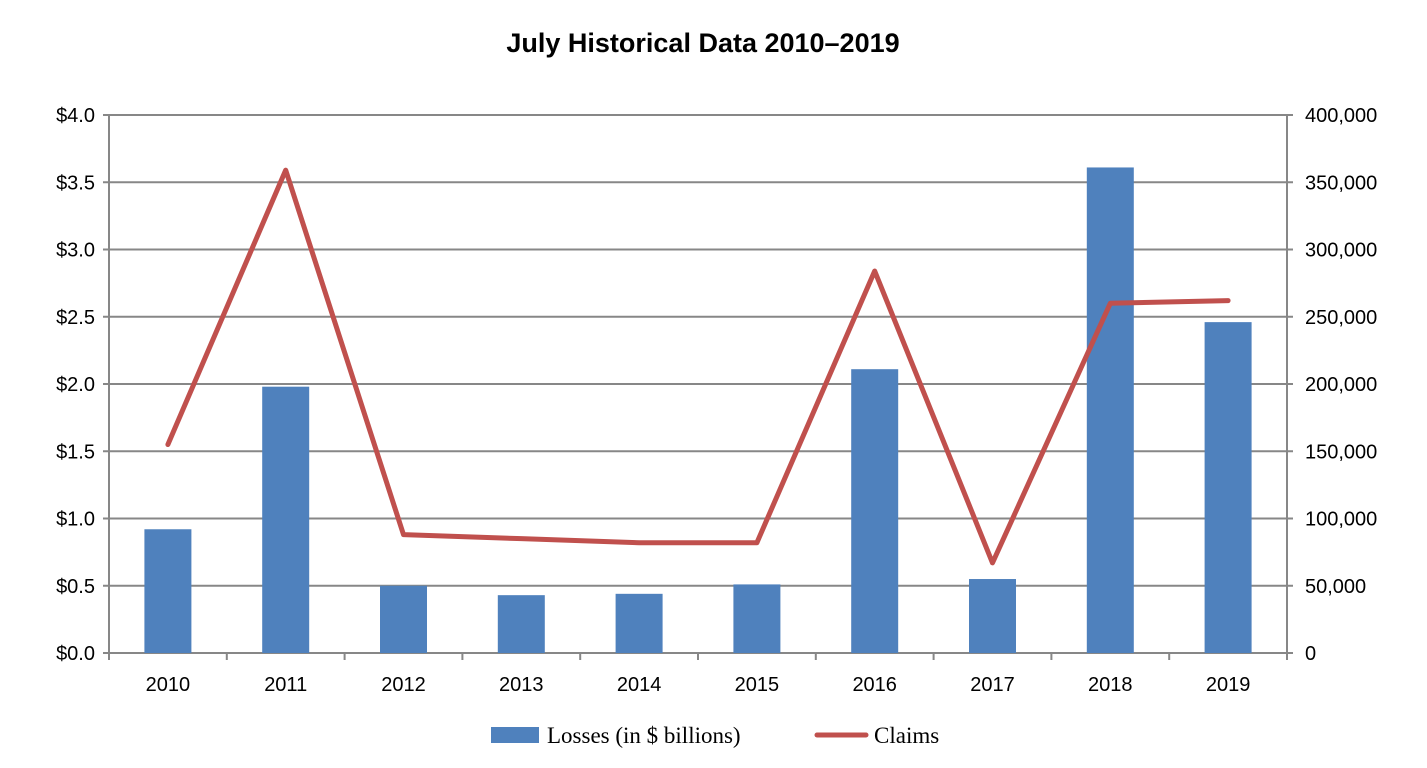 This screenshot has height=768, width=1427. I want to click on x-tick-label: 2016, so click(874, 685).